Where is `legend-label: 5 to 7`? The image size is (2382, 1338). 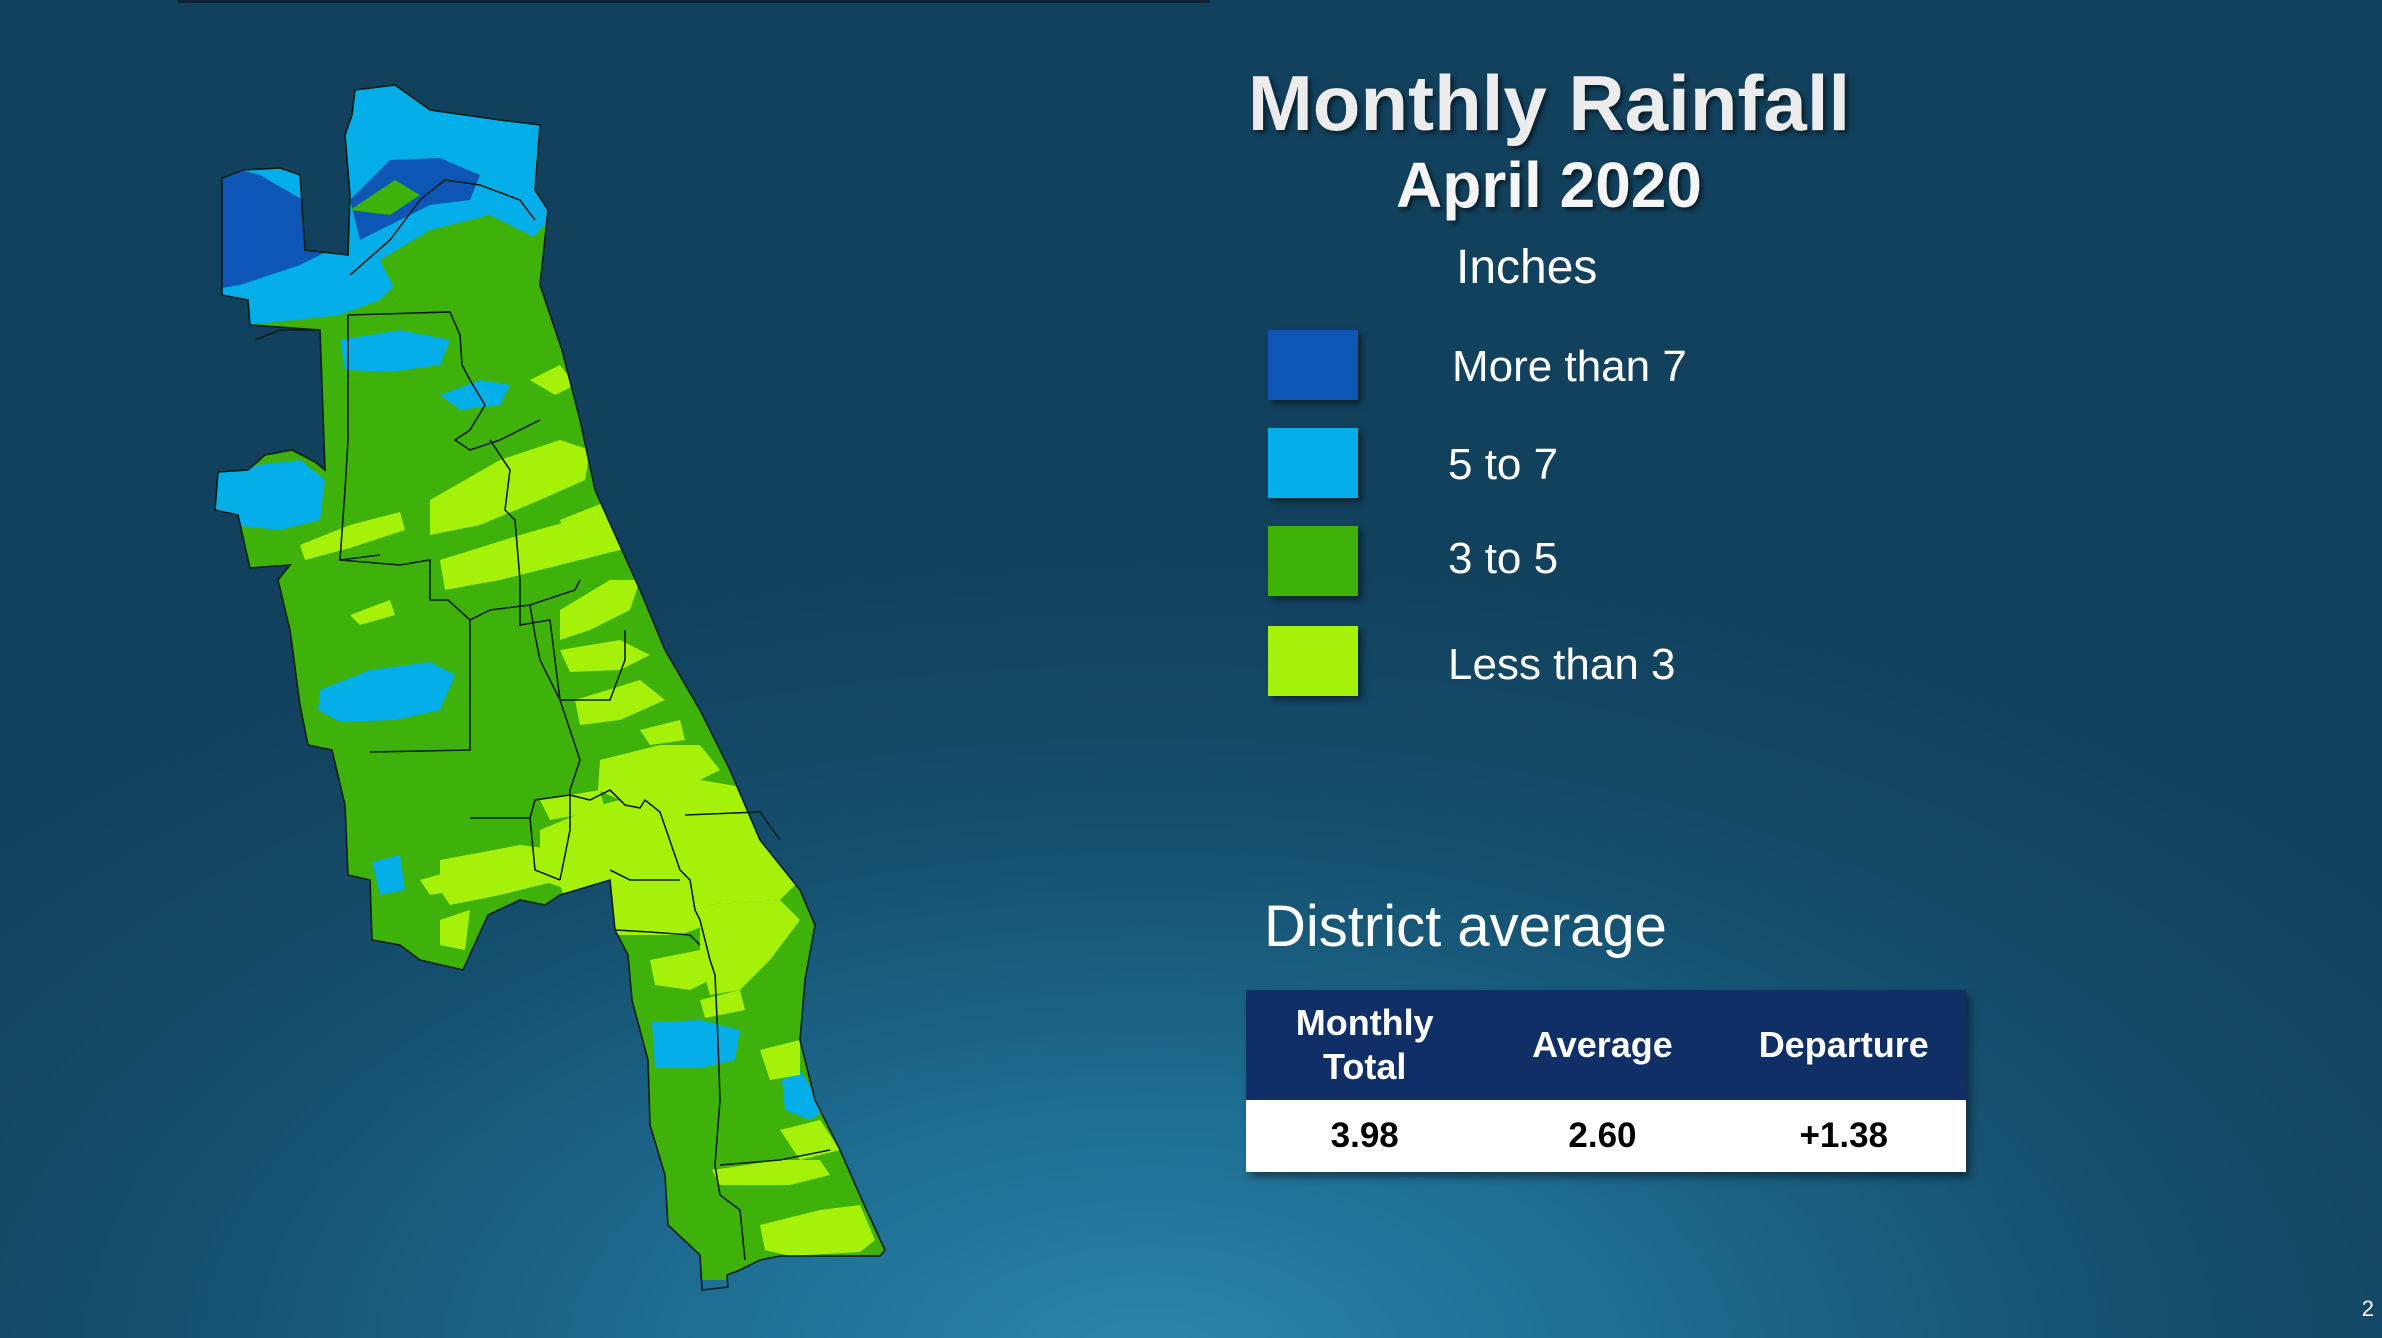
legend-label: 5 to 7 is located at coordinates (1503, 464).